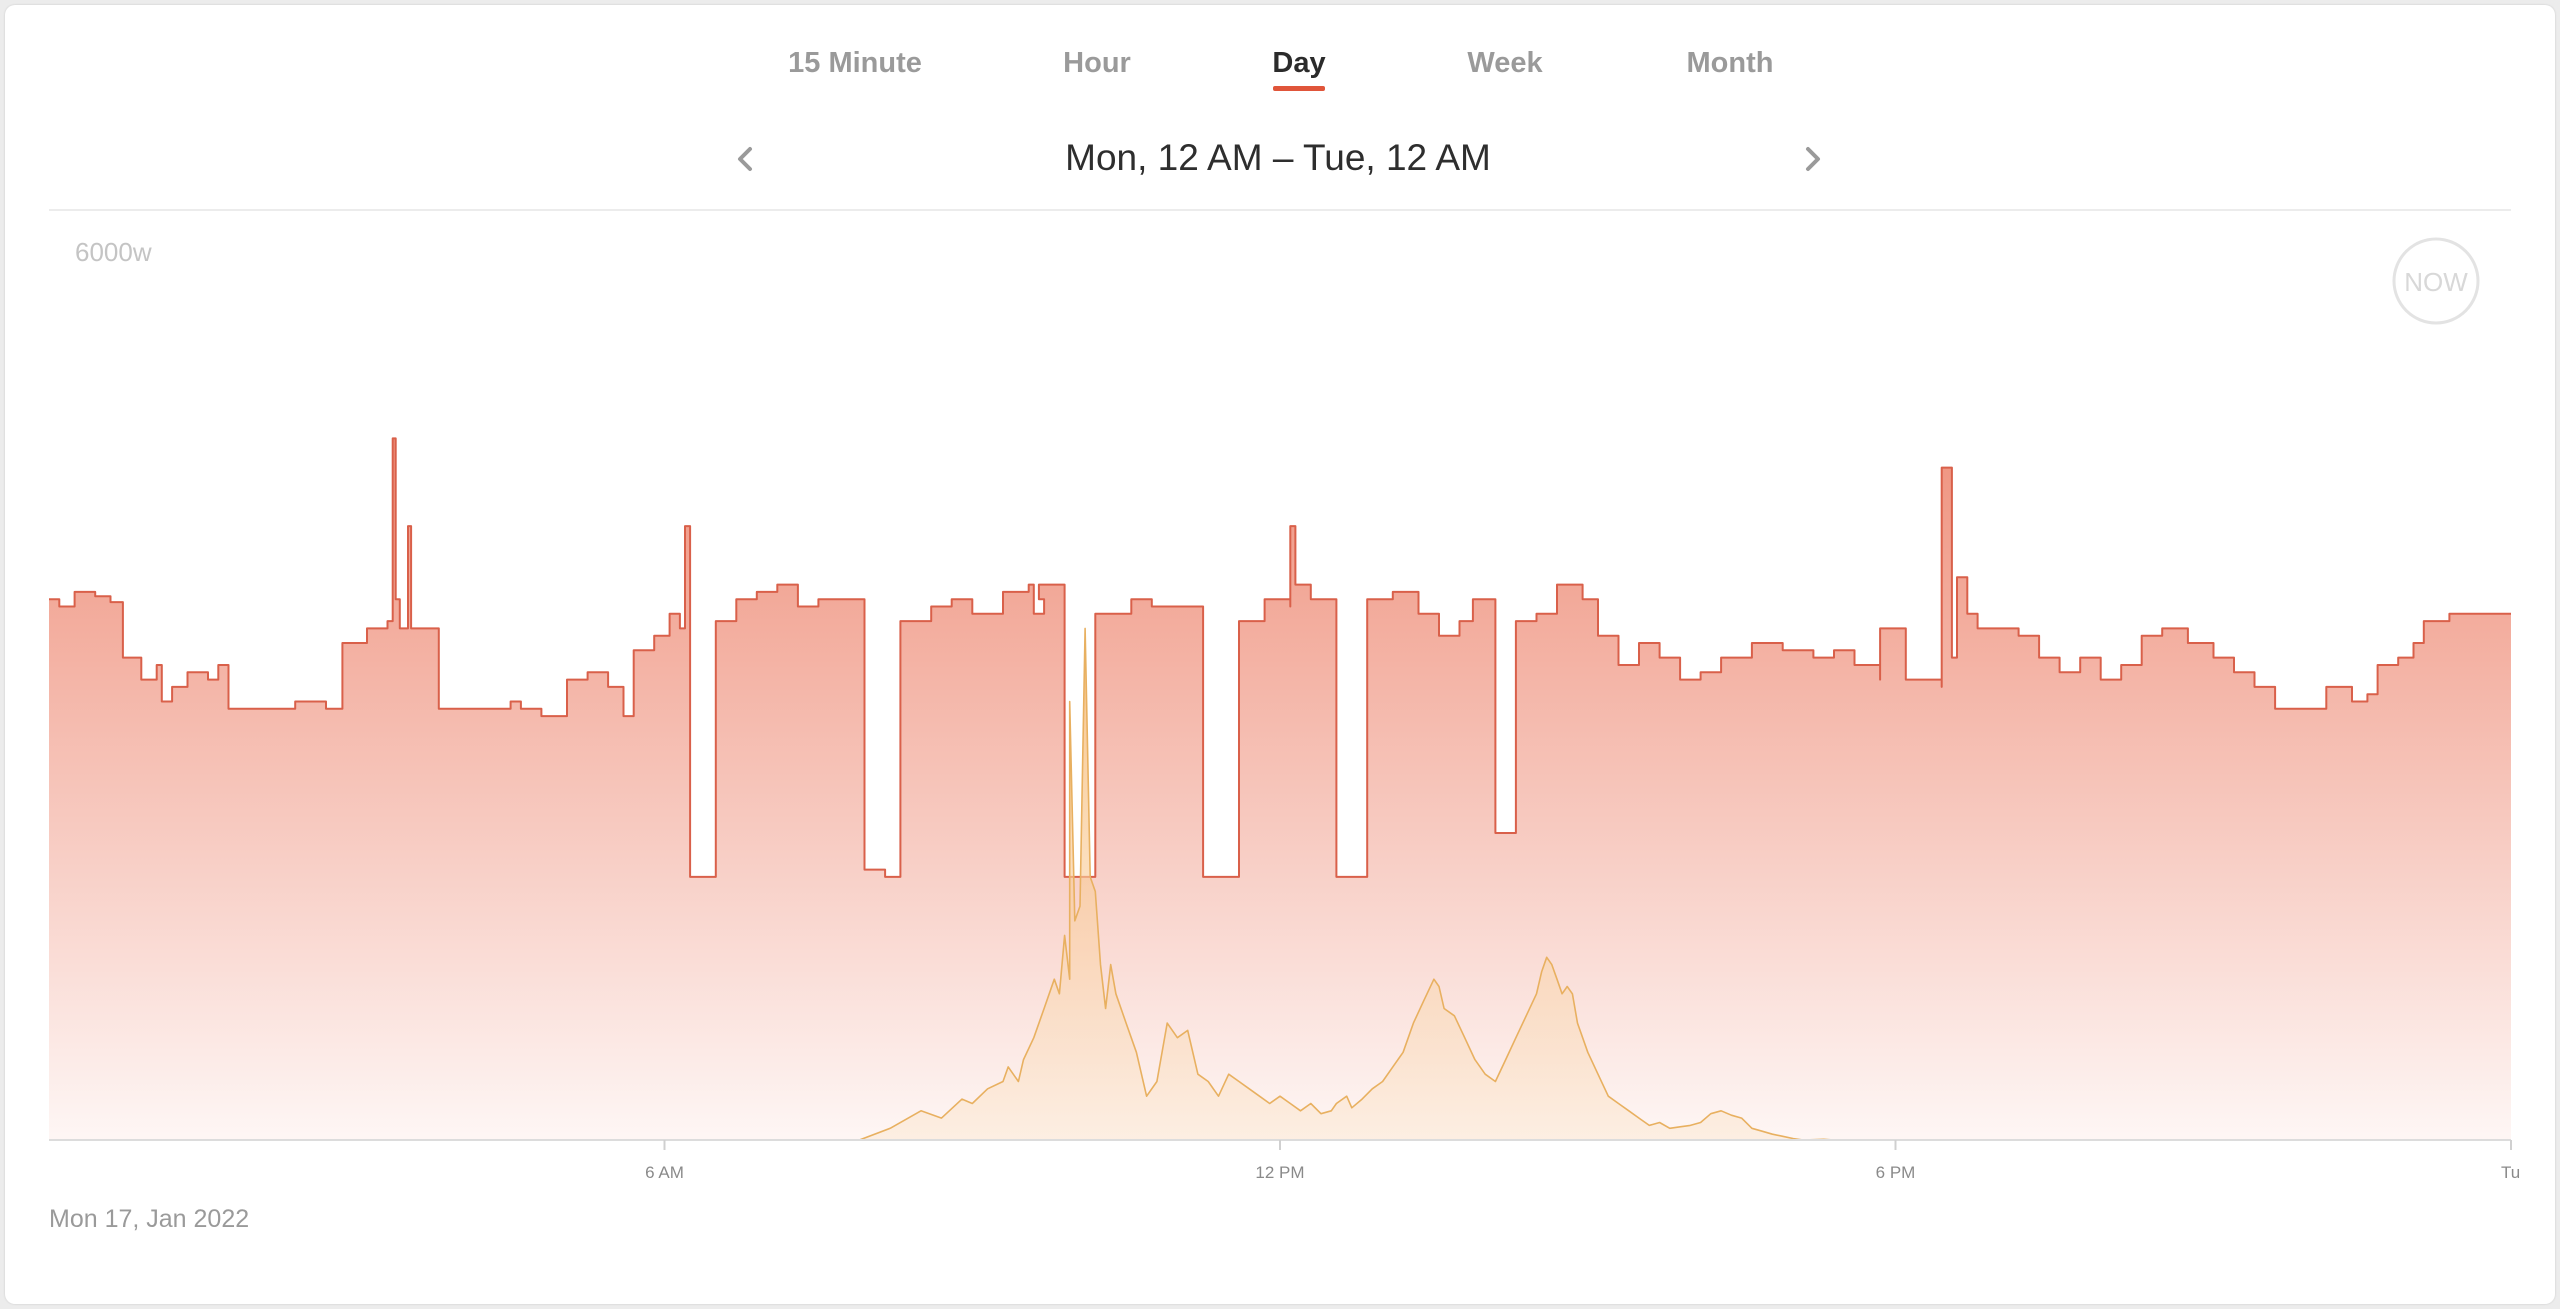  I want to click on date-range-navigator: Mon, 12 AM – Tue, 12 AM, so click(1280, 160).